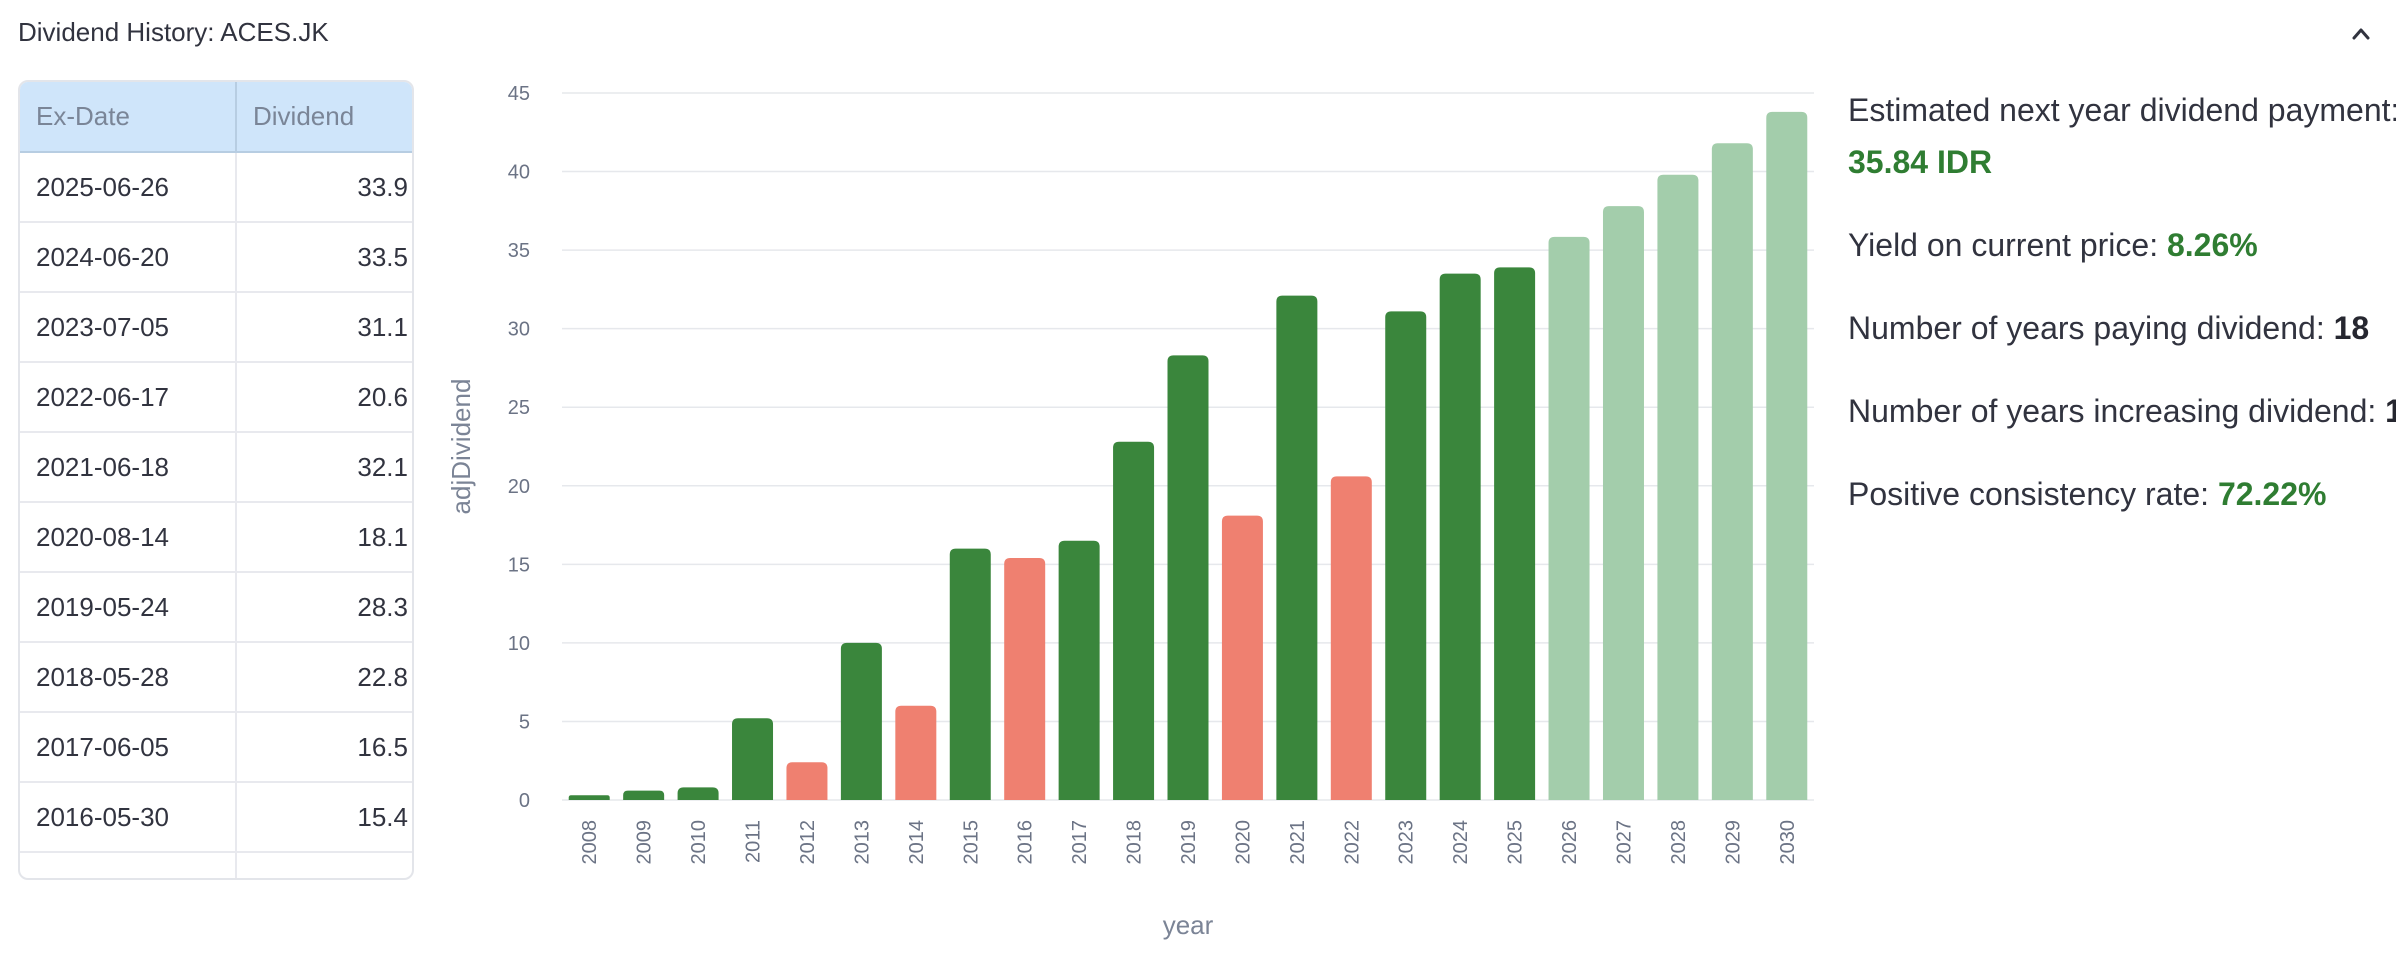 The image size is (2396, 954). I want to click on x-tick-label: 2020, so click(1243, 842).